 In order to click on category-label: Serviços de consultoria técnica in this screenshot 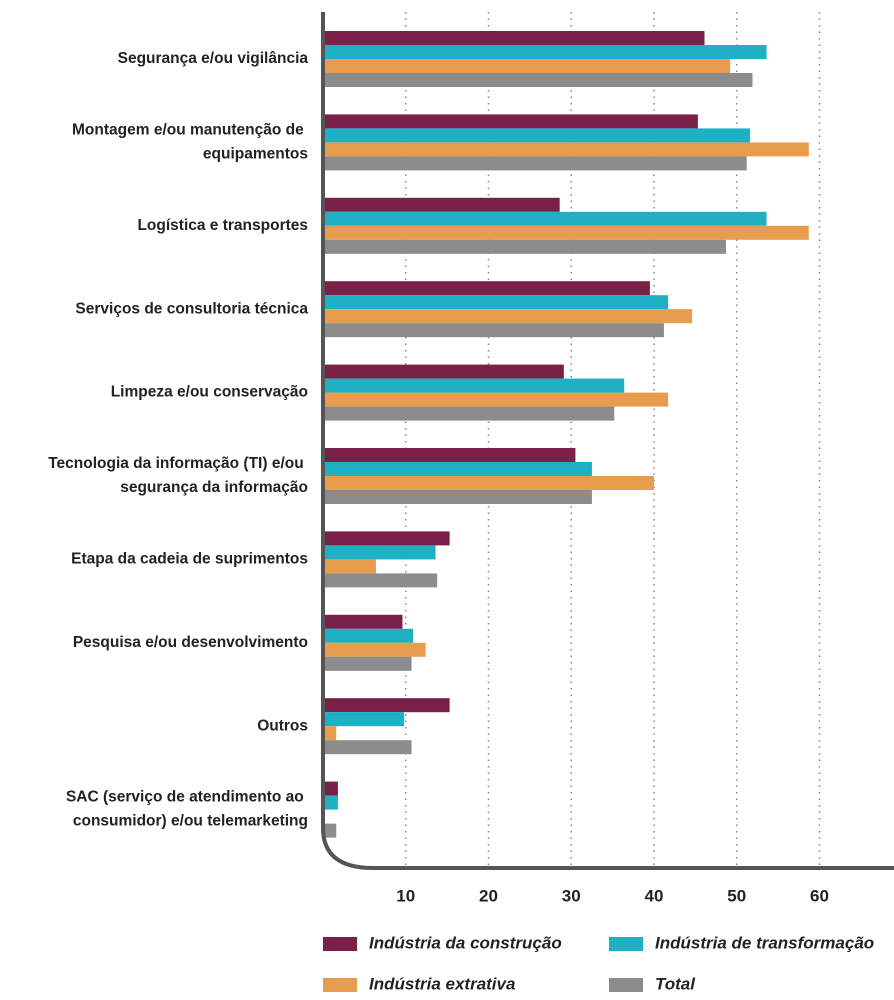, I will do `click(191, 308)`.